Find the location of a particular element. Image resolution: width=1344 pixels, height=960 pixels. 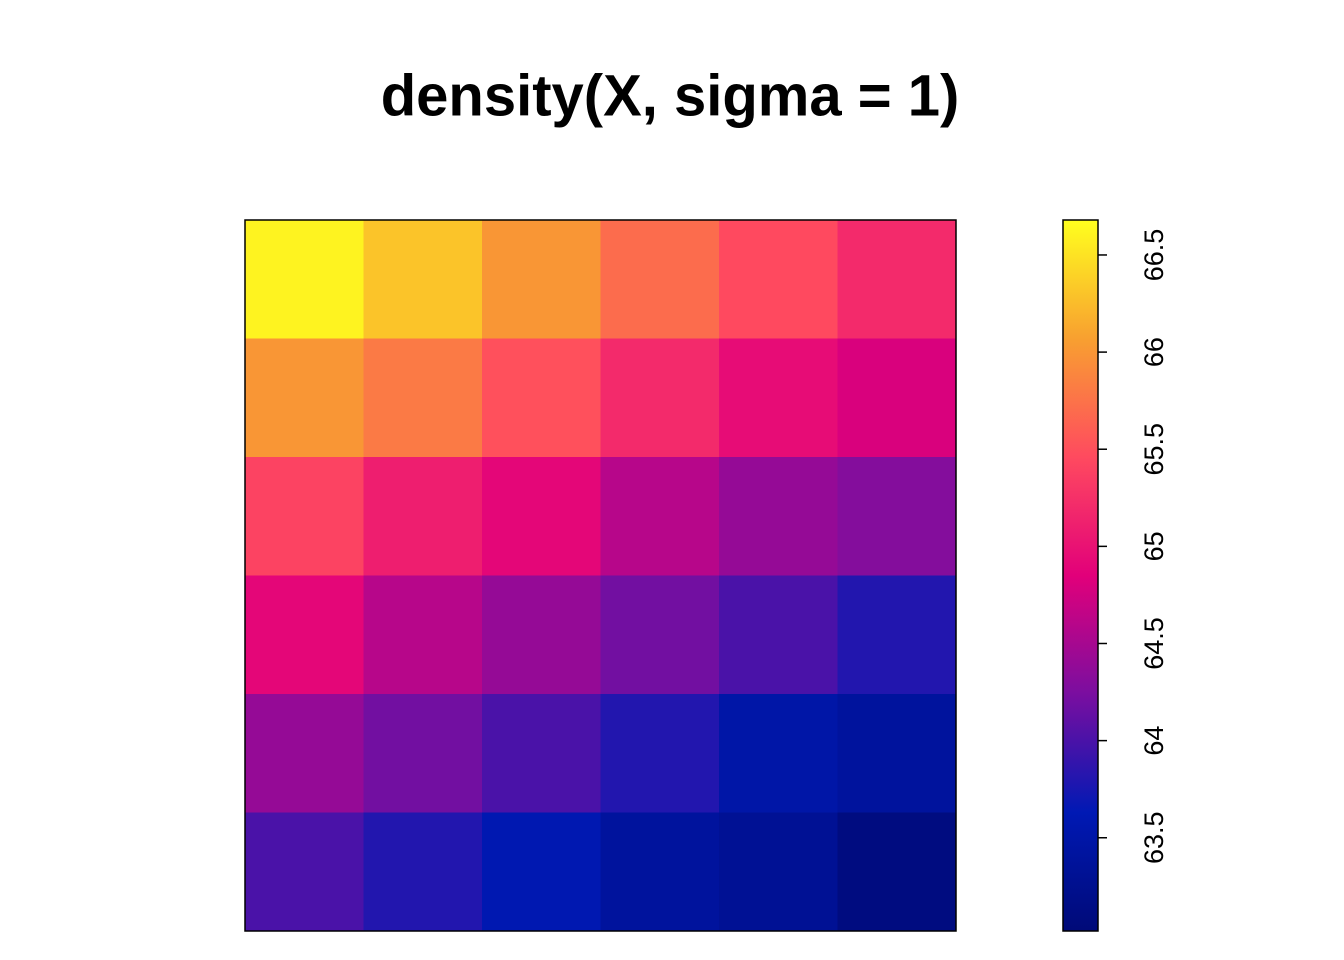

tick-label: 65.5 is located at coordinates (1154, 449).